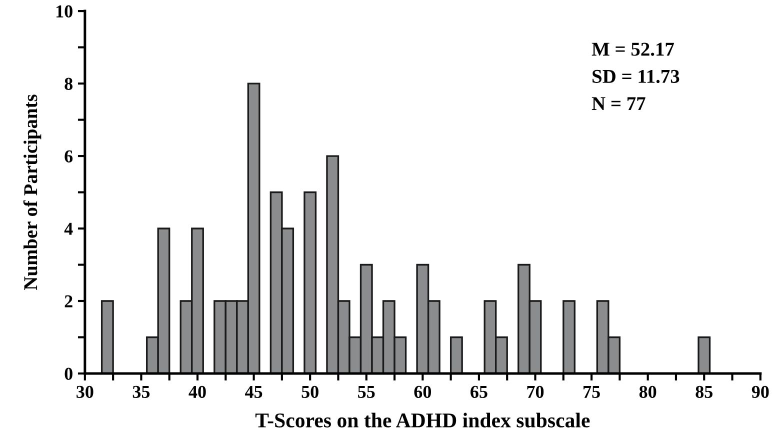 The width and height of the screenshot is (772, 442). What do you see at coordinates (64, 11) in the screenshot?
I see `y-tick-label: 10` at bounding box center [64, 11].